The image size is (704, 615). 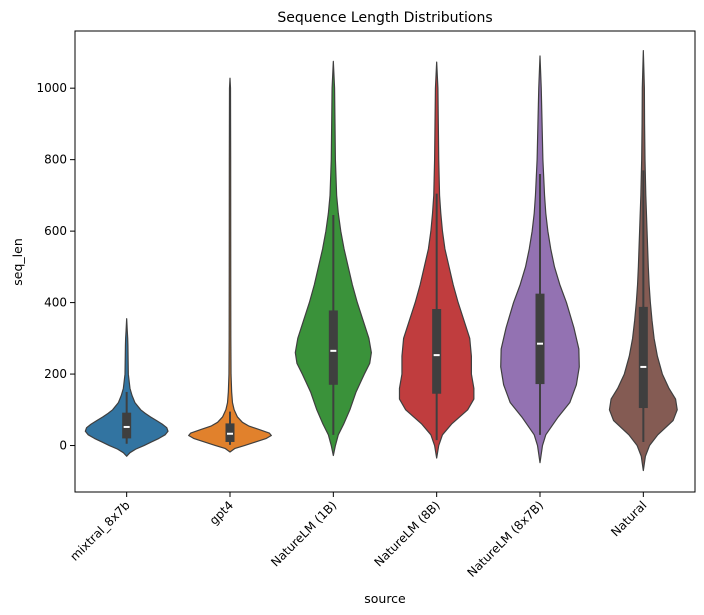 I want to click on x-axis-label: source, so click(x=385, y=598).